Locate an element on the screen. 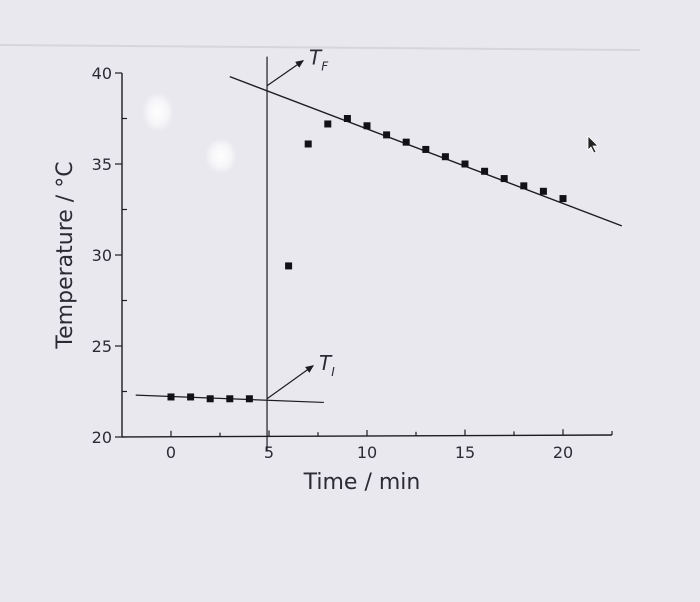 This screenshot has height=602, width=700. y-tick-label: 40 is located at coordinates (102, 73).